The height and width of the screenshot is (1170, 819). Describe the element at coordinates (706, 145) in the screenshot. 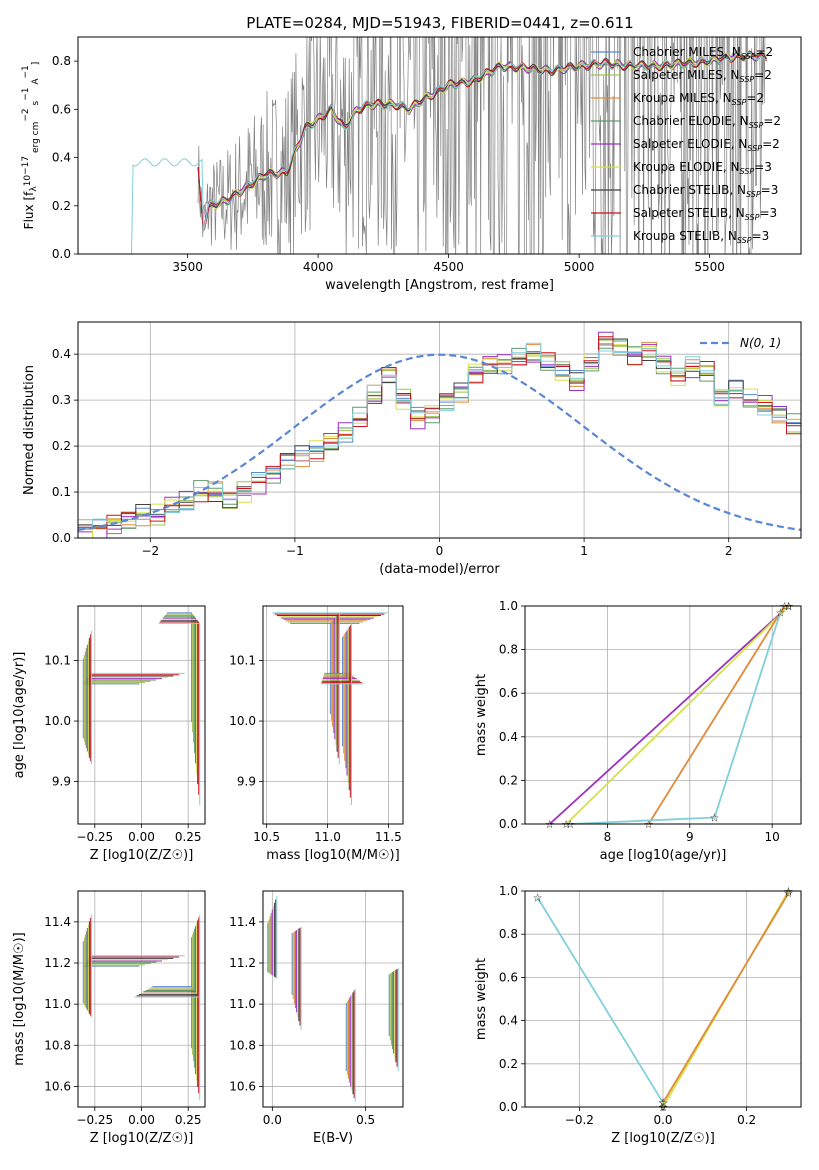

I see `legend-label-4: Salpeter ELODIE, NSSP=2` at that location.